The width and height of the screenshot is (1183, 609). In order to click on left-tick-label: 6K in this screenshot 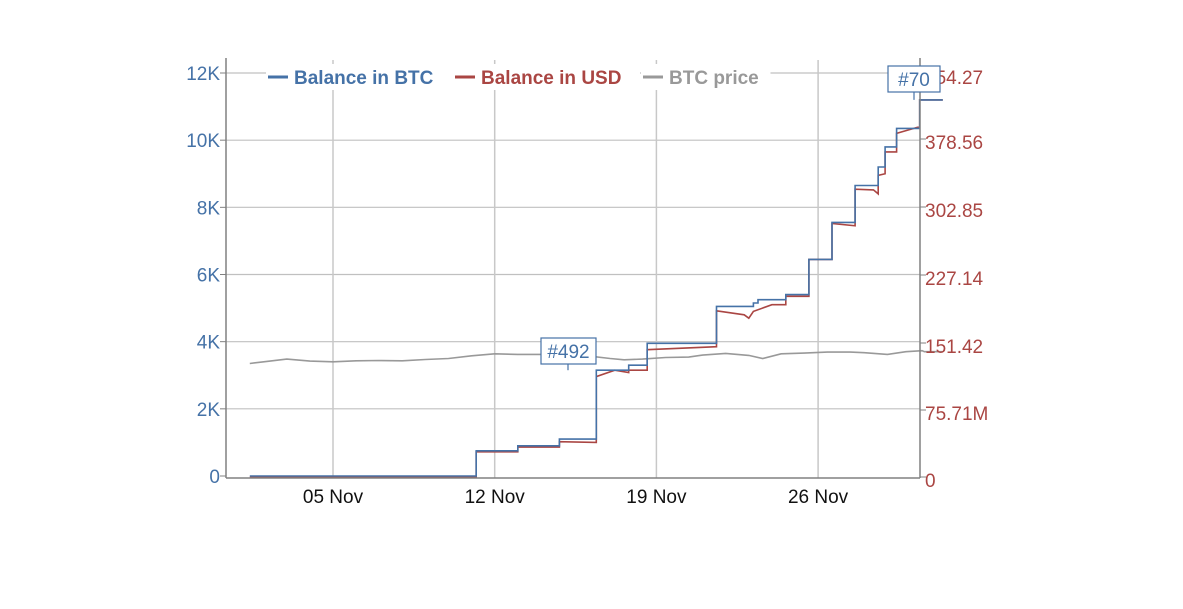, I will do `click(209, 276)`.